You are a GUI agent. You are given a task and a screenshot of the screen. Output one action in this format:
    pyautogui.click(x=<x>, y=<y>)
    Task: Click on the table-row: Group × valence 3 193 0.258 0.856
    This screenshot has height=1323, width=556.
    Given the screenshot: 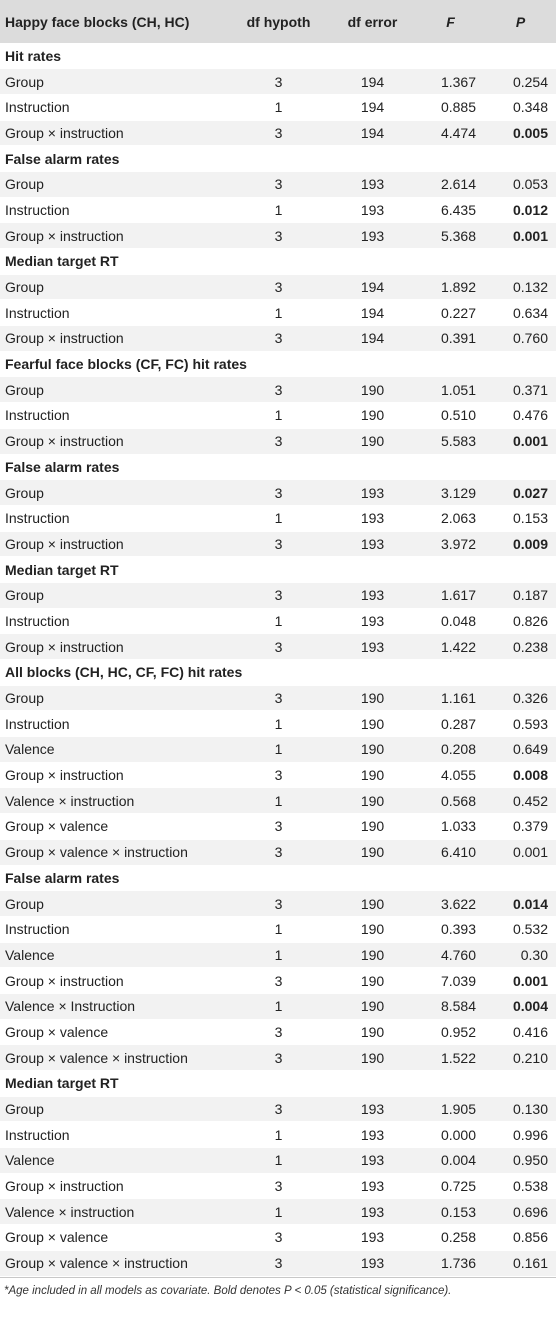 What is the action you would take?
    pyautogui.click(x=278, y=1238)
    